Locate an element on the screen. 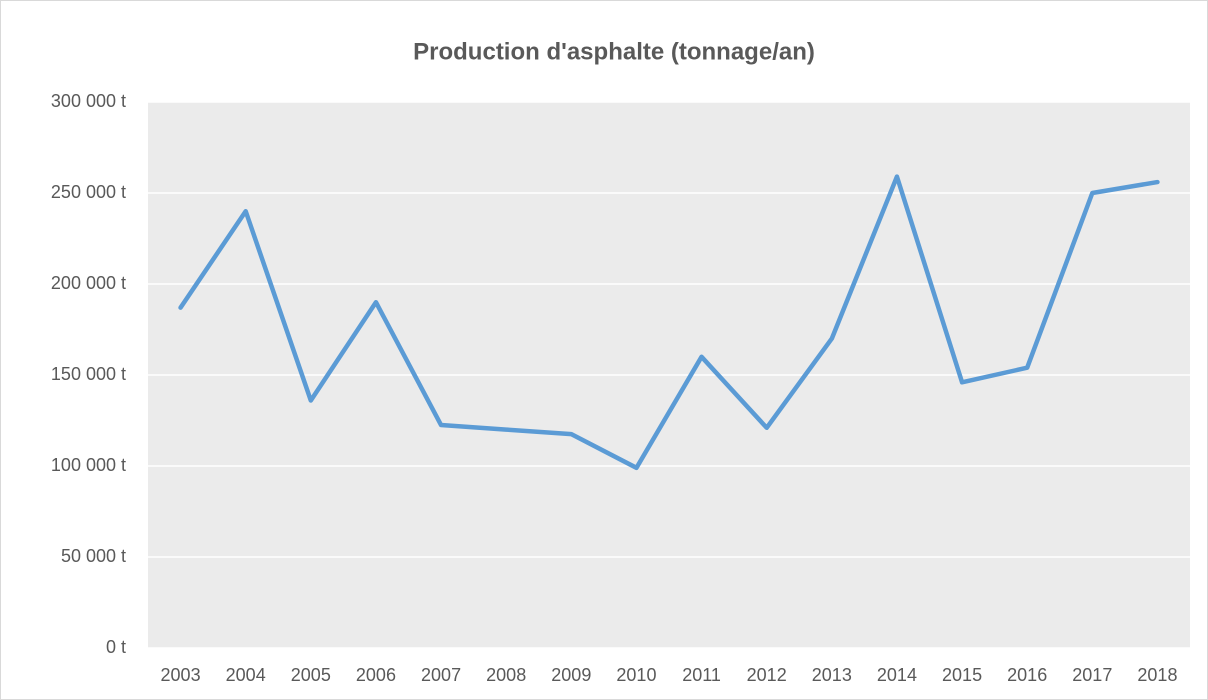 The height and width of the screenshot is (700, 1208). x-tick-label: 2015 is located at coordinates (962, 675).